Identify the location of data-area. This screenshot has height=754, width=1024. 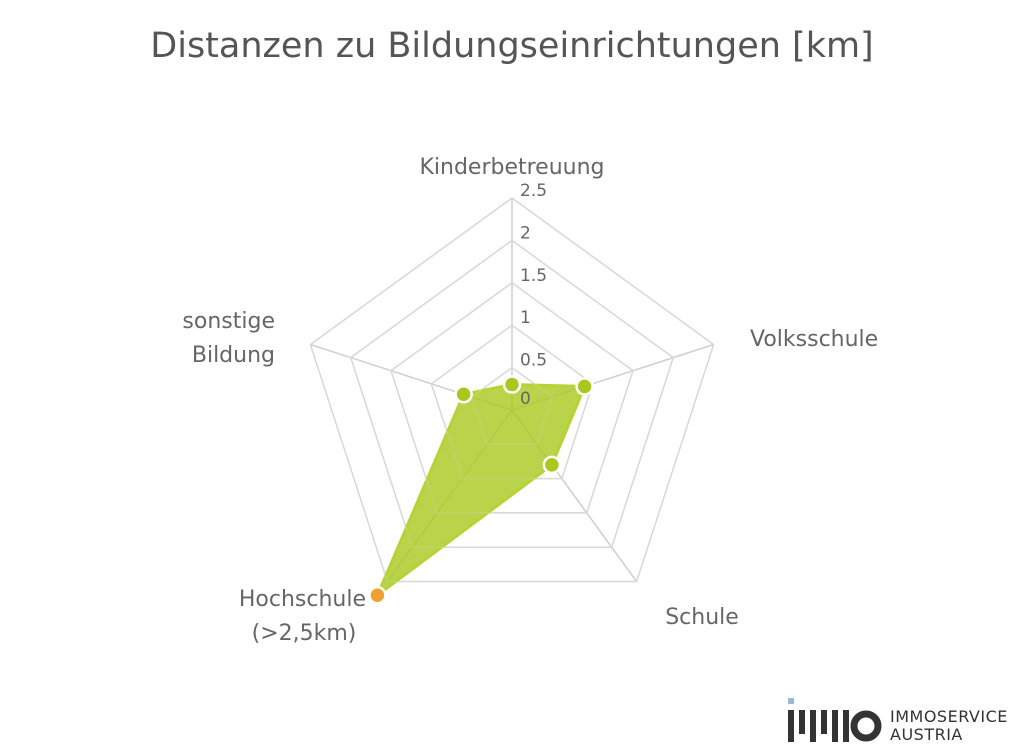
(480, 491).